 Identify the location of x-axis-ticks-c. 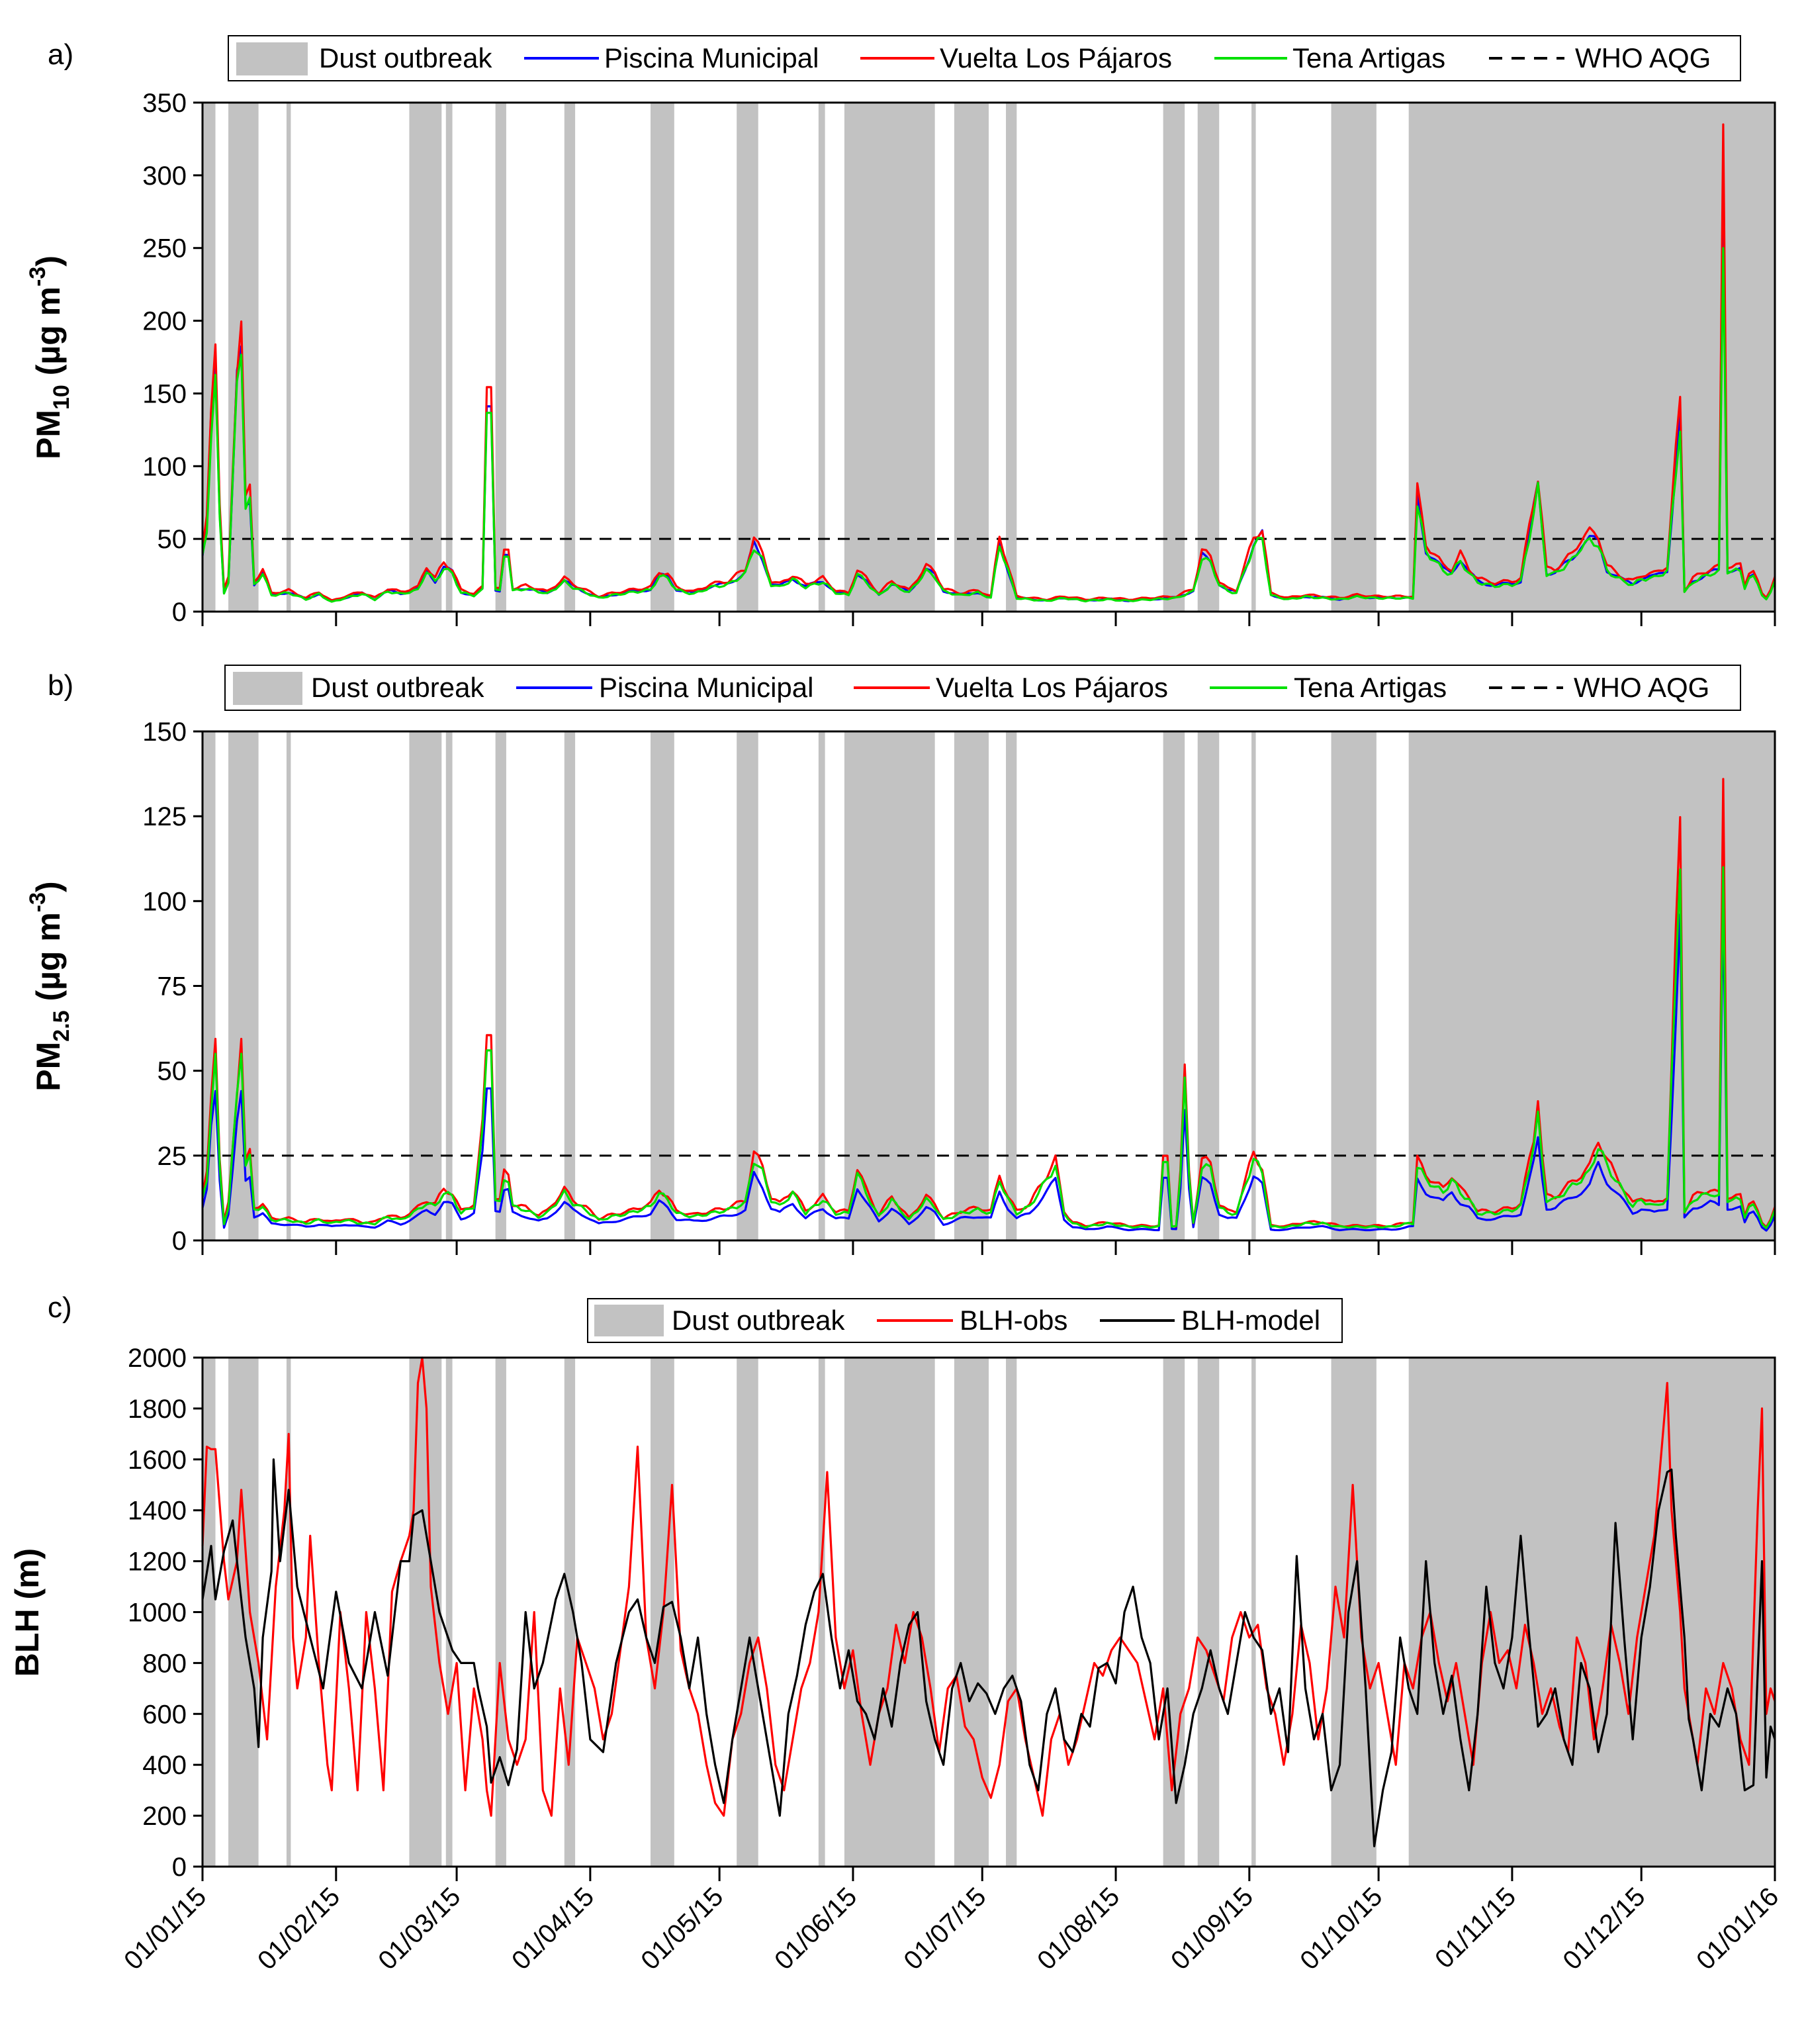
(988, 1874).